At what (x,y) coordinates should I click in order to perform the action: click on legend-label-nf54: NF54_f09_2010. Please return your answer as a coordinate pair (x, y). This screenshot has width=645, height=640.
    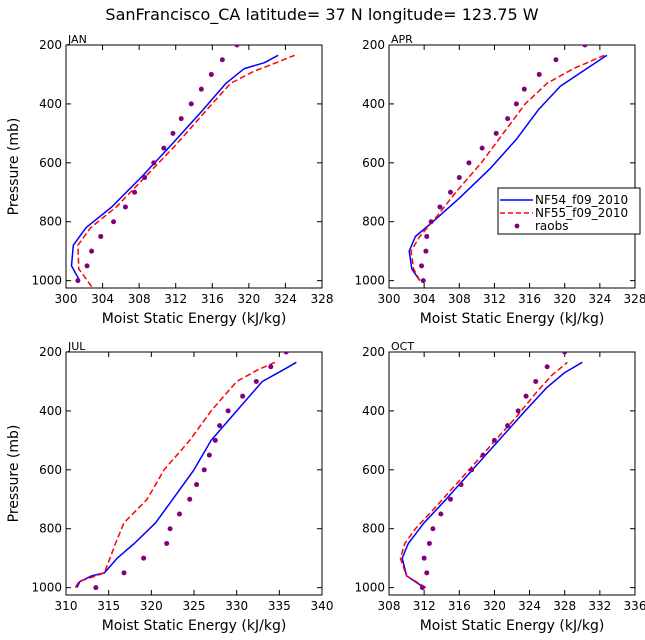
    Looking at the image, I should click on (581, 200).